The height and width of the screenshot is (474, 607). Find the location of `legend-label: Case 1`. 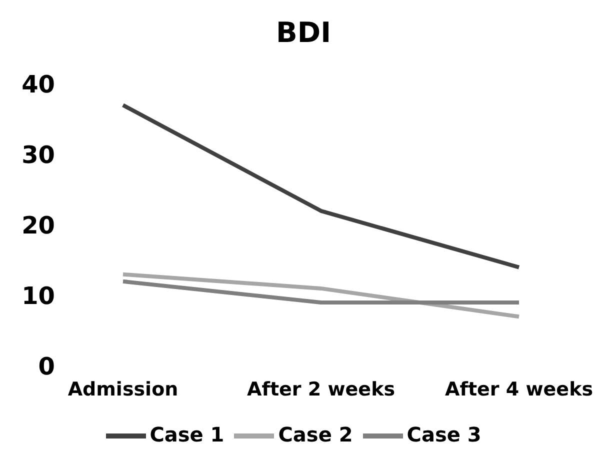

legend-label: Case 1 is located at coordinates (187, 434).